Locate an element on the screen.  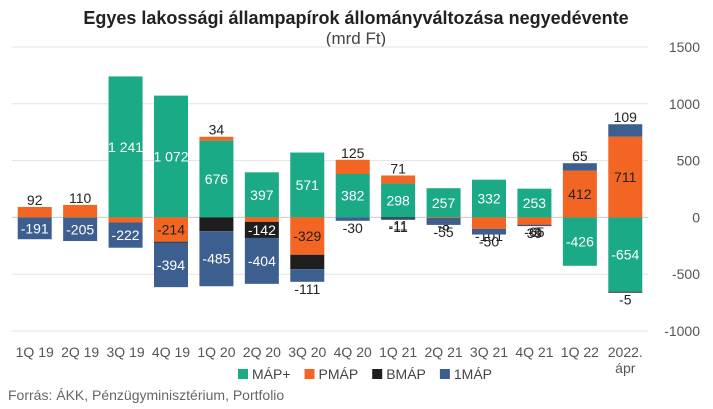
y-tick-label: 500 is located at coordinates (689, 161).